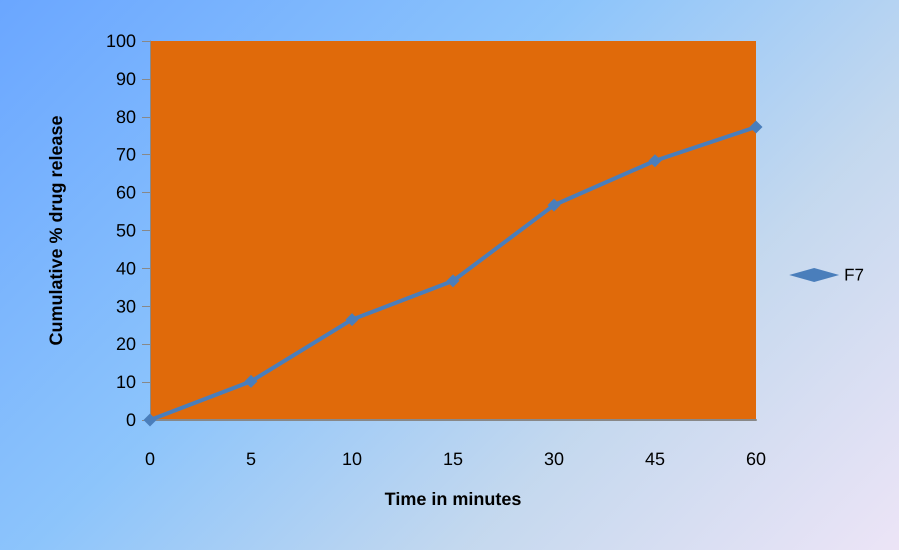  Describe the element at coordinates (126, 78) in the screenshot. I see `y-tick-label: 90` at that location.